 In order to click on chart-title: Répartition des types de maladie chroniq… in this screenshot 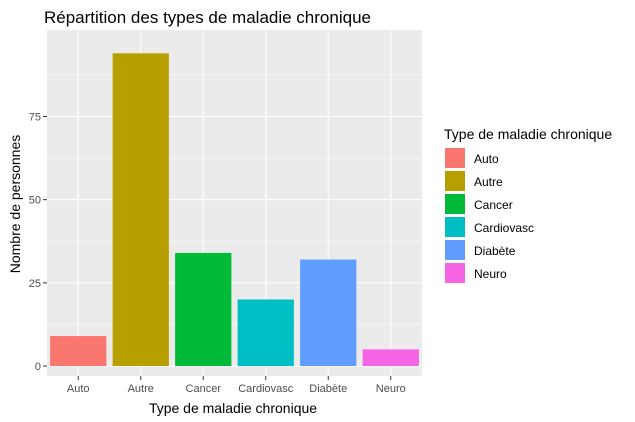, I will do `click(207, 17)`.